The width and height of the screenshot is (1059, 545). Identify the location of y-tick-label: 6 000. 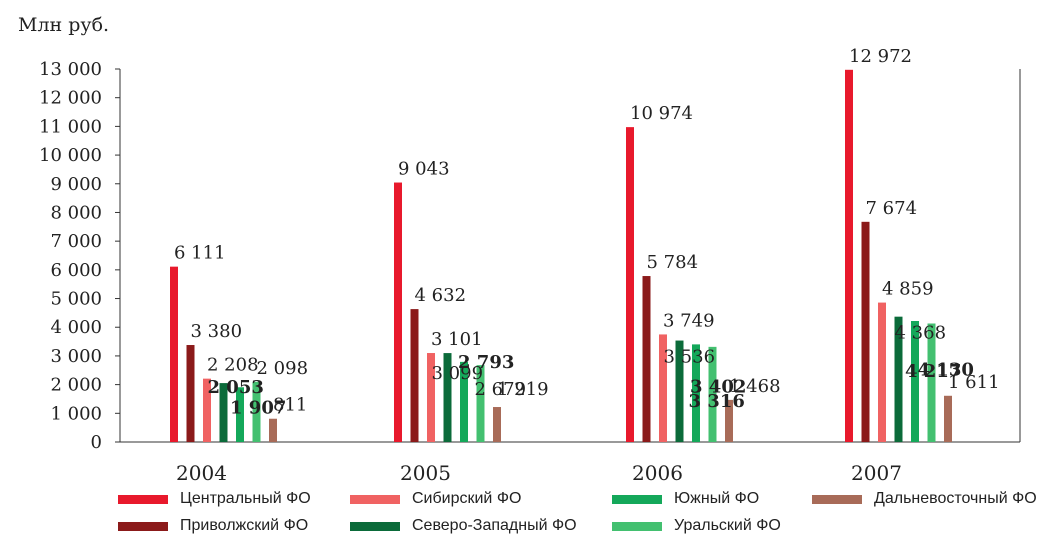
(76, 270).